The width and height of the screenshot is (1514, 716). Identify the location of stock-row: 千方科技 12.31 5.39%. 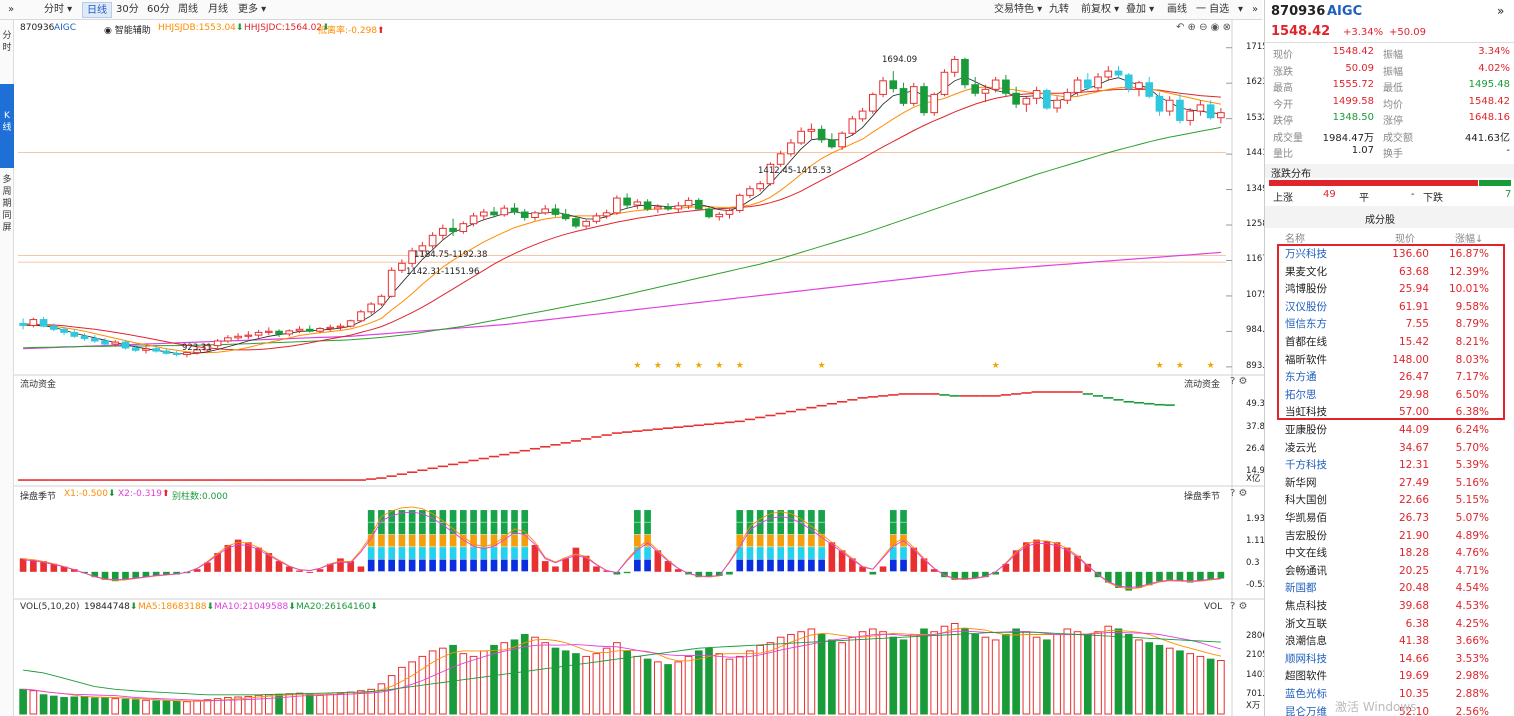
(1389, 466).